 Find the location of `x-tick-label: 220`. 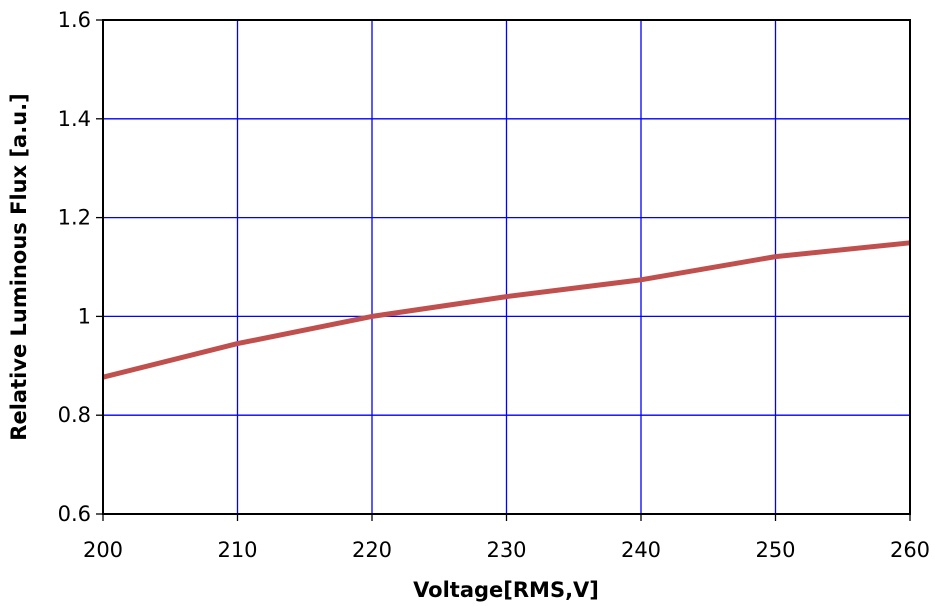

x-tick-label: 220 is located at coordinates (372, 550).